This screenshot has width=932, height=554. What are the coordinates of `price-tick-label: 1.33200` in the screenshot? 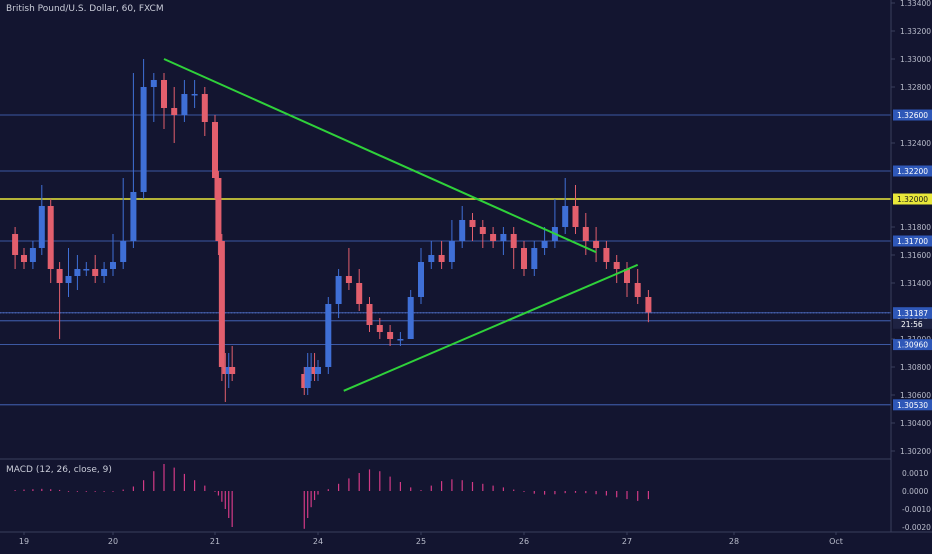 It's located at (915, 31).